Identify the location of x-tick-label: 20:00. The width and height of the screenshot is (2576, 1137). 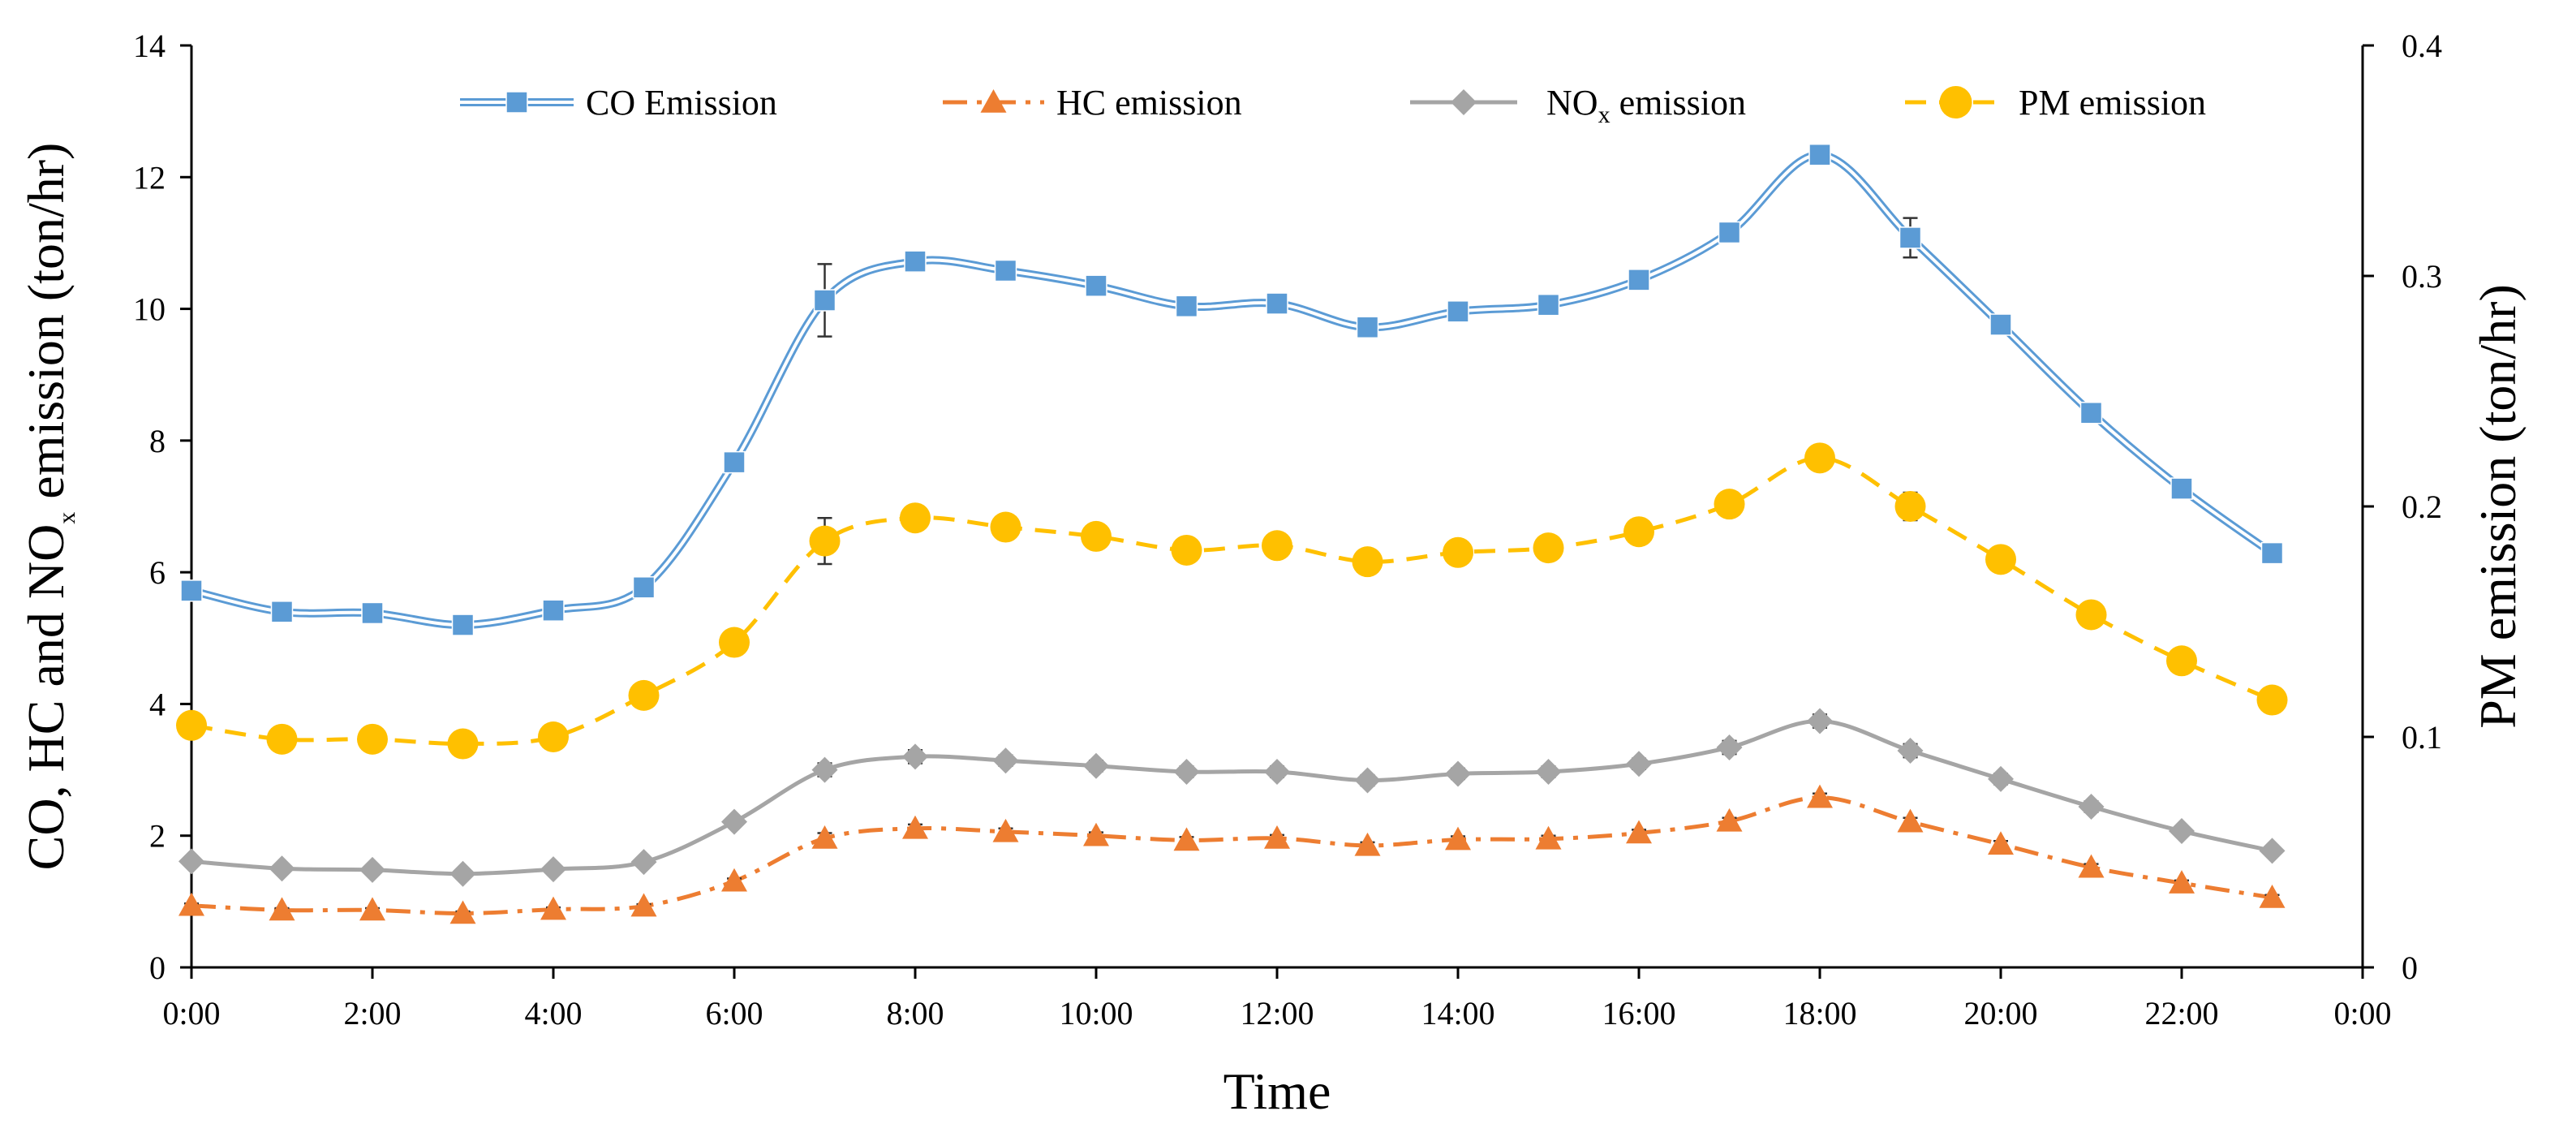
(2000, 1013).